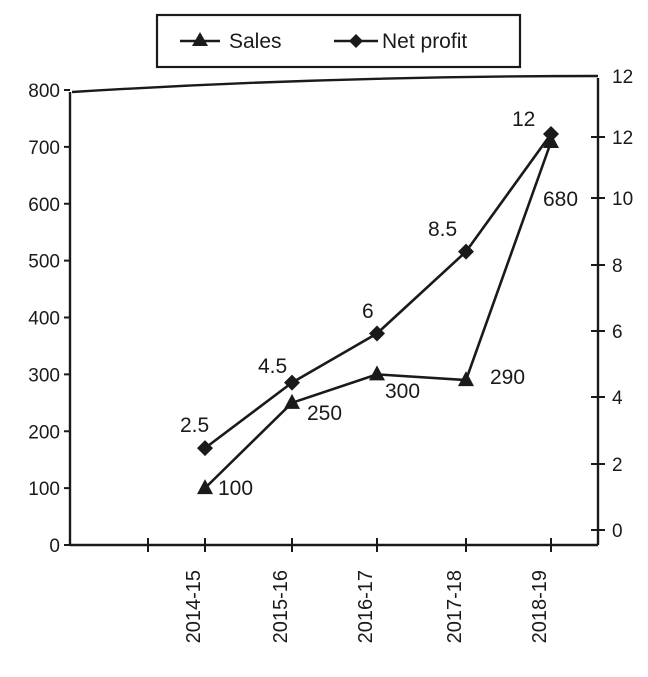 Image resolution: width=648 pixels, height=677 pixels. Describe the element at coordinates (455, 606) in the screenshot. I see `x-category-label: 2017-18` at that location.